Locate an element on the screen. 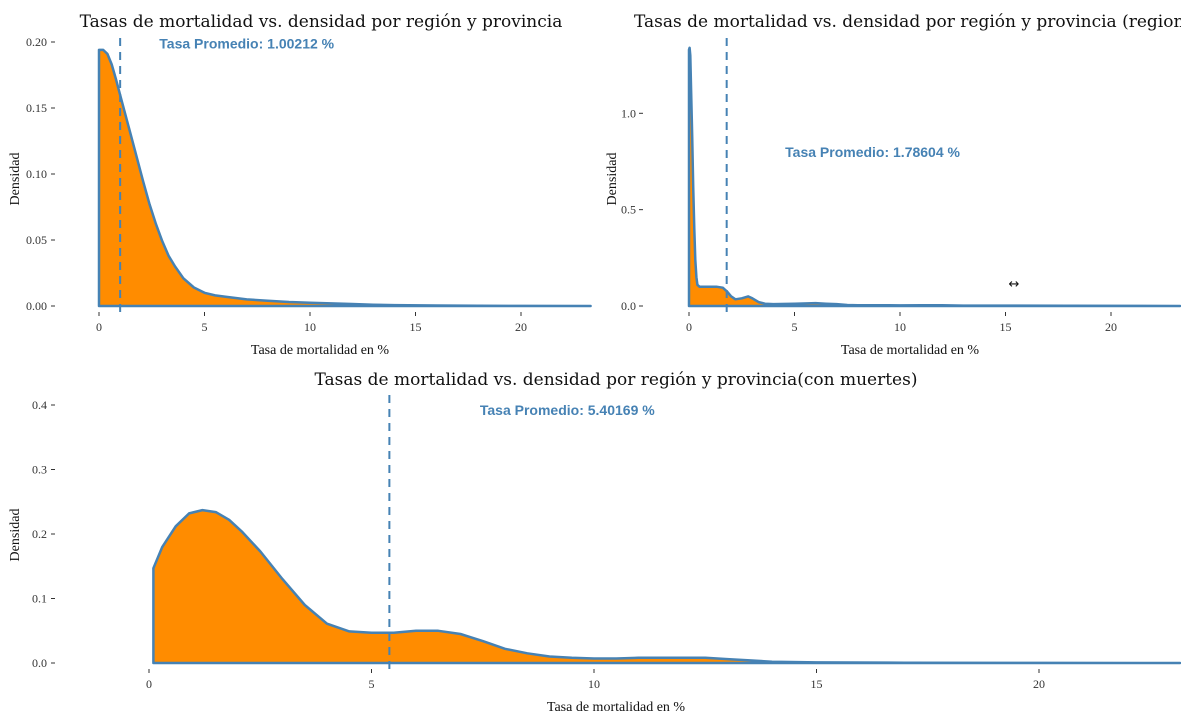 The height and width of the screenshot is (726, 1181). y-tick-label: 1.0 is located at coordinates (628, 113).